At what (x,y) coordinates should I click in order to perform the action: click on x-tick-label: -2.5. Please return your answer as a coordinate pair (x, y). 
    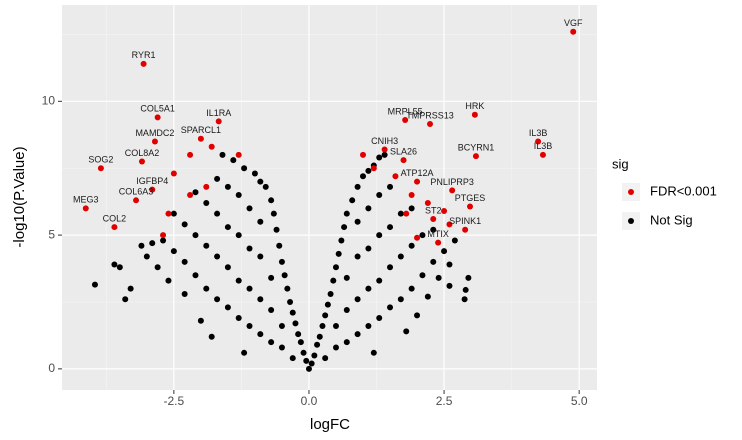
    Looking at the image, I should click on (174, 401).